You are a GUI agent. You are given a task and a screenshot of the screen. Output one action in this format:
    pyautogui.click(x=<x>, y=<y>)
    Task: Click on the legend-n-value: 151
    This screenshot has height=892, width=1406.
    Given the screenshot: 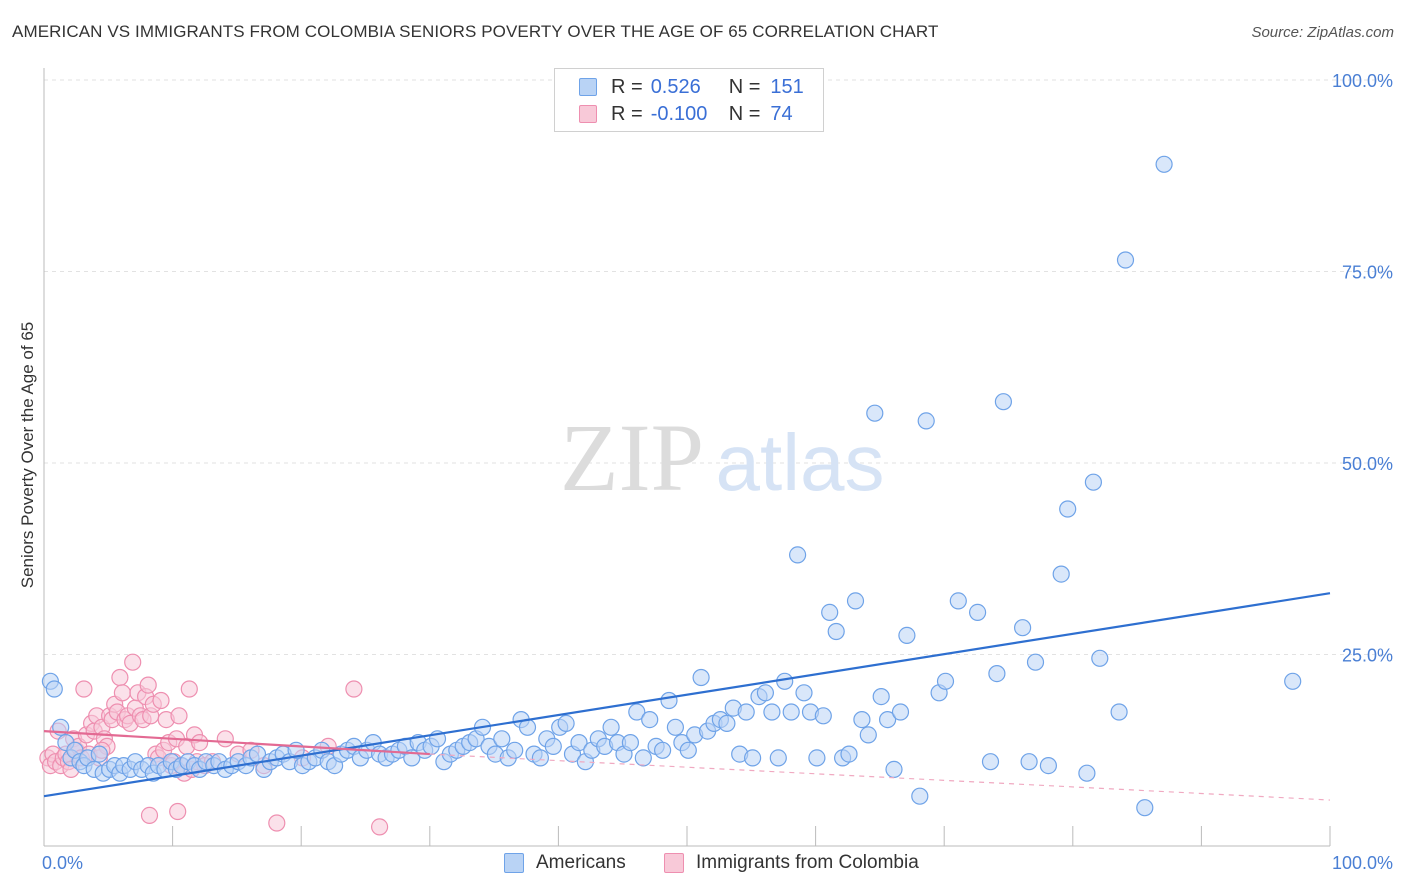 What is the action you would take?
    pyautogui.click(x=787, y=86)
    